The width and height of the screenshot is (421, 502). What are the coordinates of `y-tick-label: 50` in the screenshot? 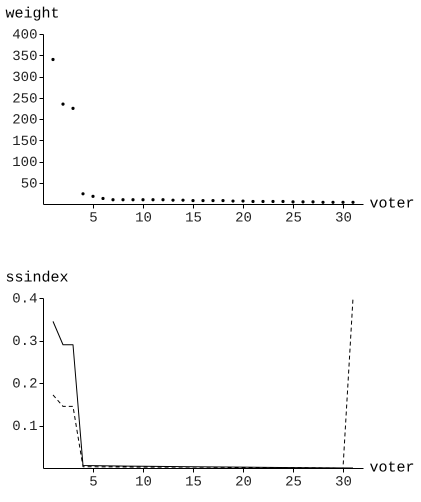 It's located at (29, 184).